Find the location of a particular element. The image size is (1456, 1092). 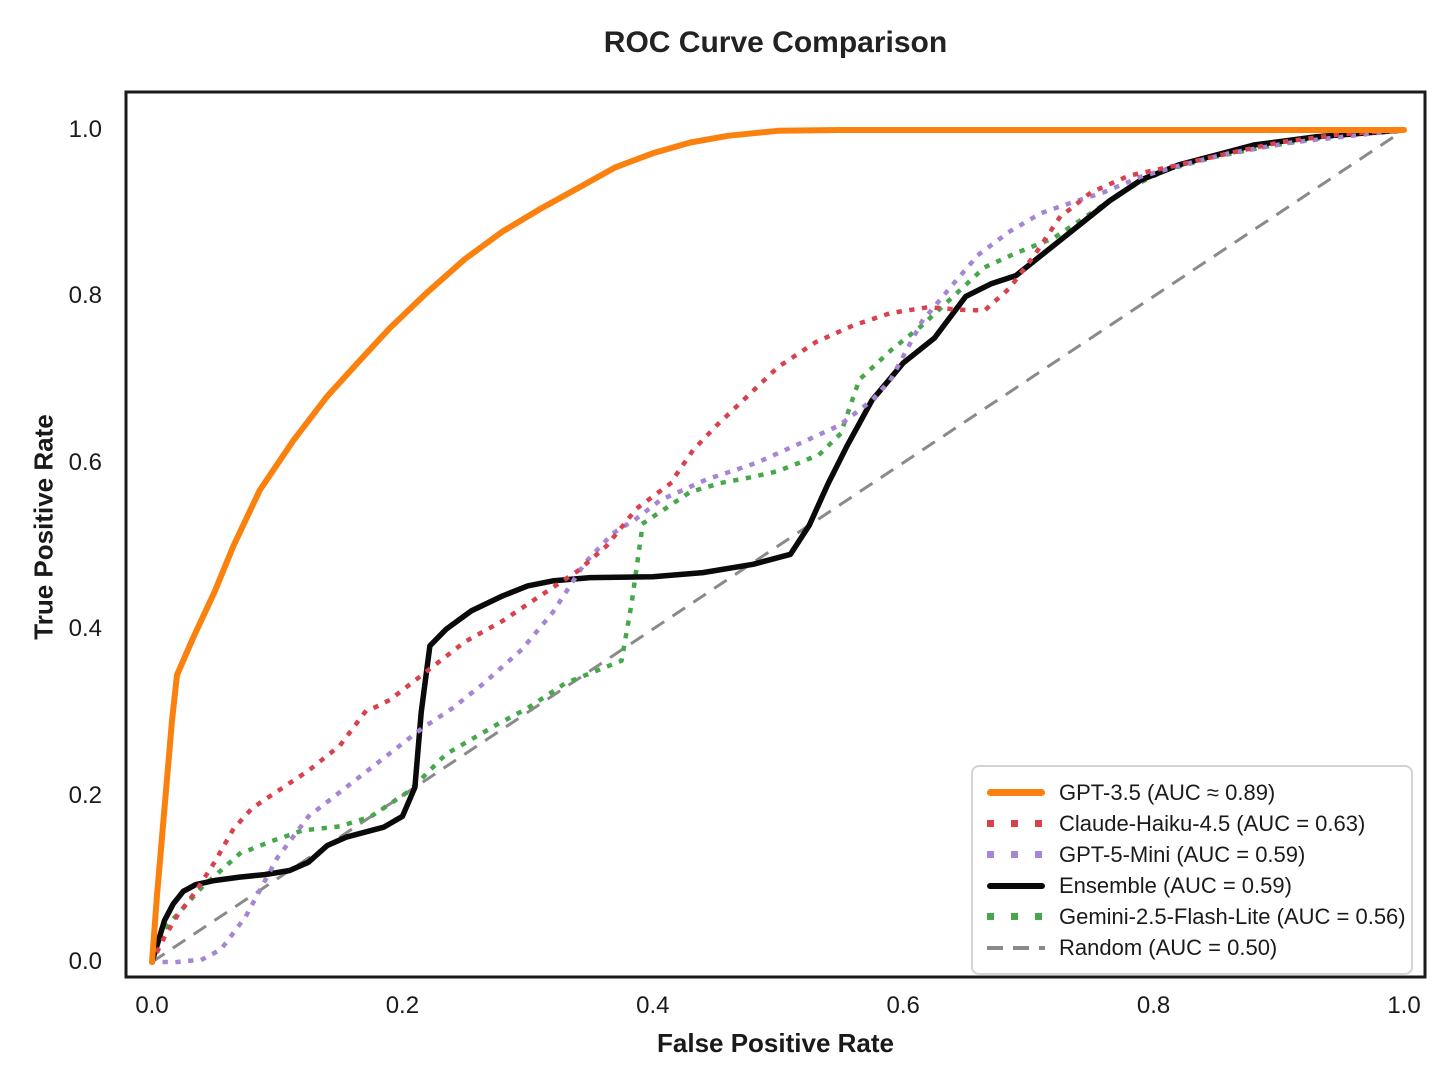

legend-item-gemini-2.5-flash-lite: Gemini-2.5-Flash-Lite (AUC = 0.56) is located at coordinates (1196, 917).